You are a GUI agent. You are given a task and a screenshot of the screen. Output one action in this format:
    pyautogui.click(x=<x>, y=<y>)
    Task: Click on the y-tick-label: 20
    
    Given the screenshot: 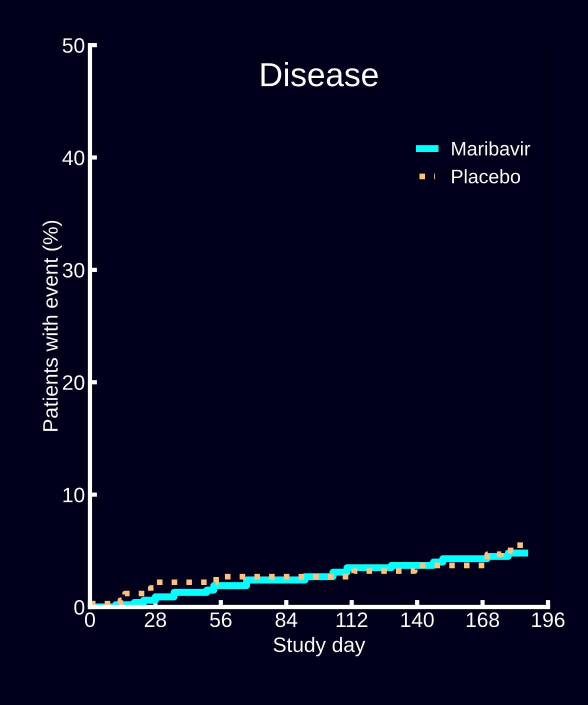 What is the action you would take?
    pyautogui.click(x=73, y=382)
    